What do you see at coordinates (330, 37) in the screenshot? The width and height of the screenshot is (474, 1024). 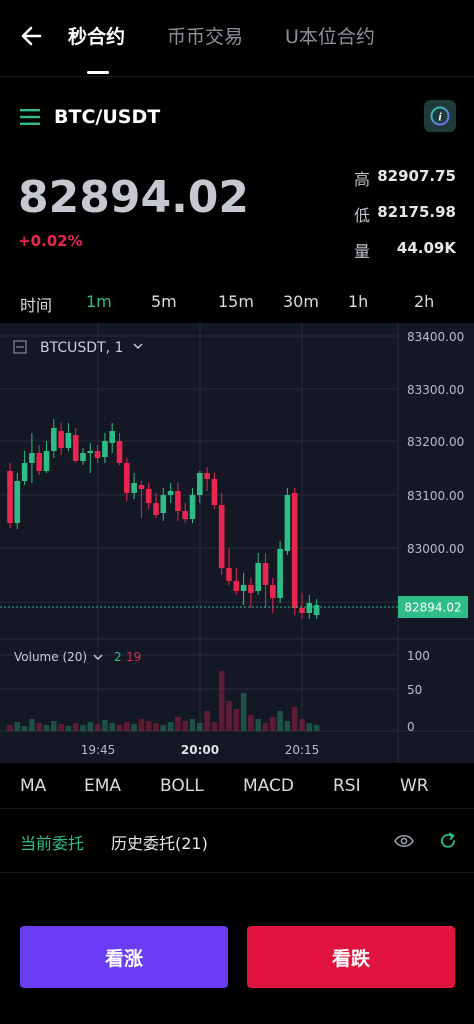 I see `tab-usdt-futures: U本位合约` at bounding box center [330, 37].